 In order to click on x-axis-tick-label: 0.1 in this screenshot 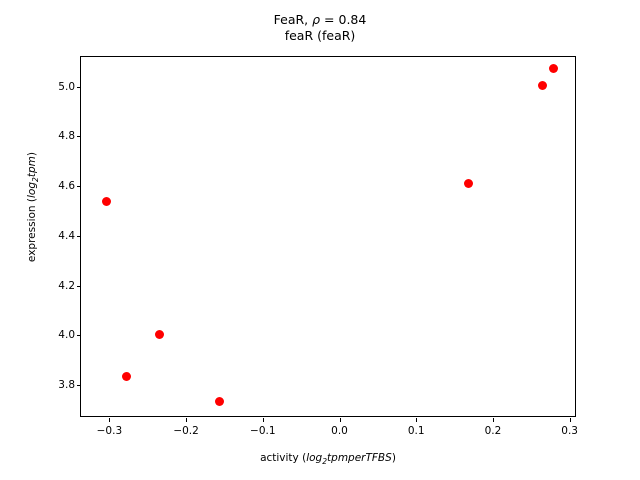, I will do `click(416, 431)`.